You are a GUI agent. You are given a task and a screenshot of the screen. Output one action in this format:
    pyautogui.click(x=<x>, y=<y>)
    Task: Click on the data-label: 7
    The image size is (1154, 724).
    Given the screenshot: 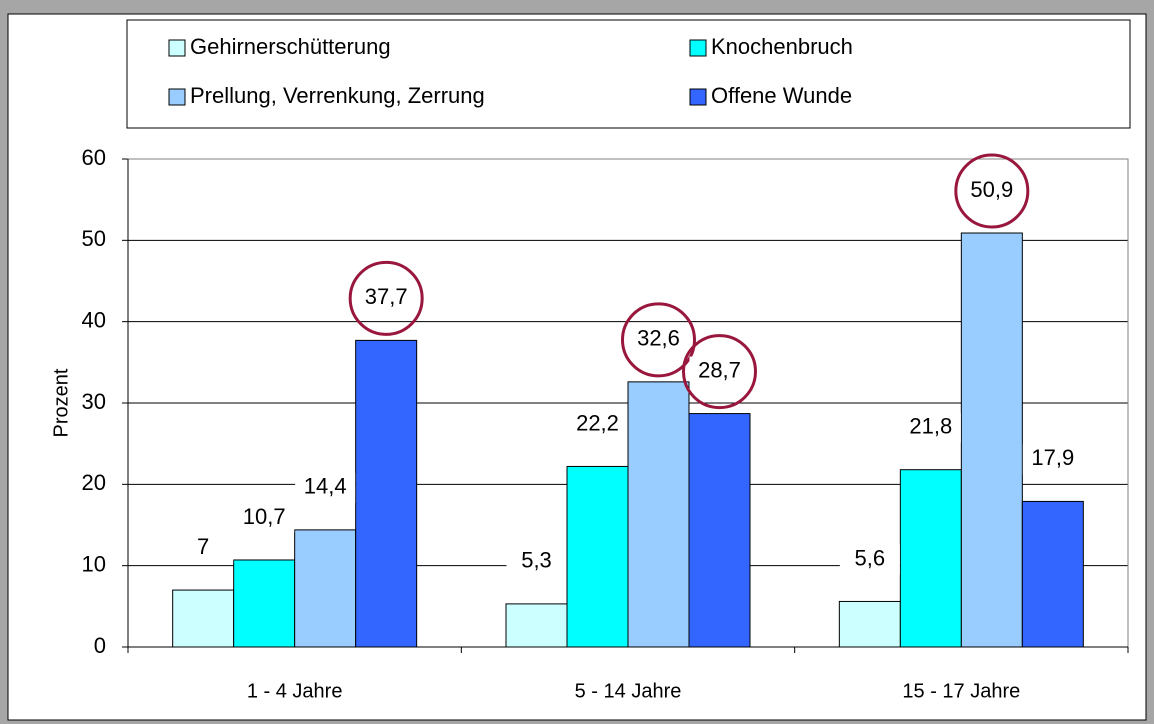 What is the action you would take?
    pyautogui.click(x=203, y=546)
    